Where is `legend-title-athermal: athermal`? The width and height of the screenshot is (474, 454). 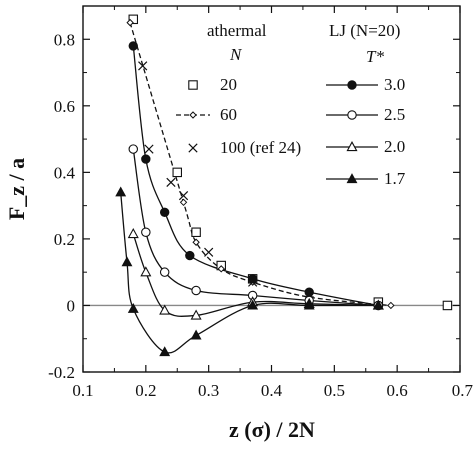
legend-title-athermal: athermal is located at coordinates (237, 30).